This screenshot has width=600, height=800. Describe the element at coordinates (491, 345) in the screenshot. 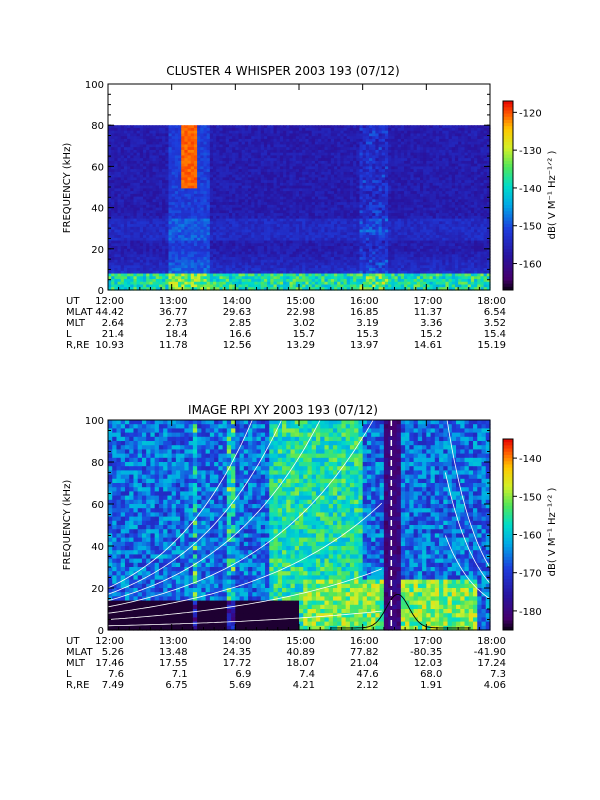

I see `ephemeris-value: 15.19` at that location.